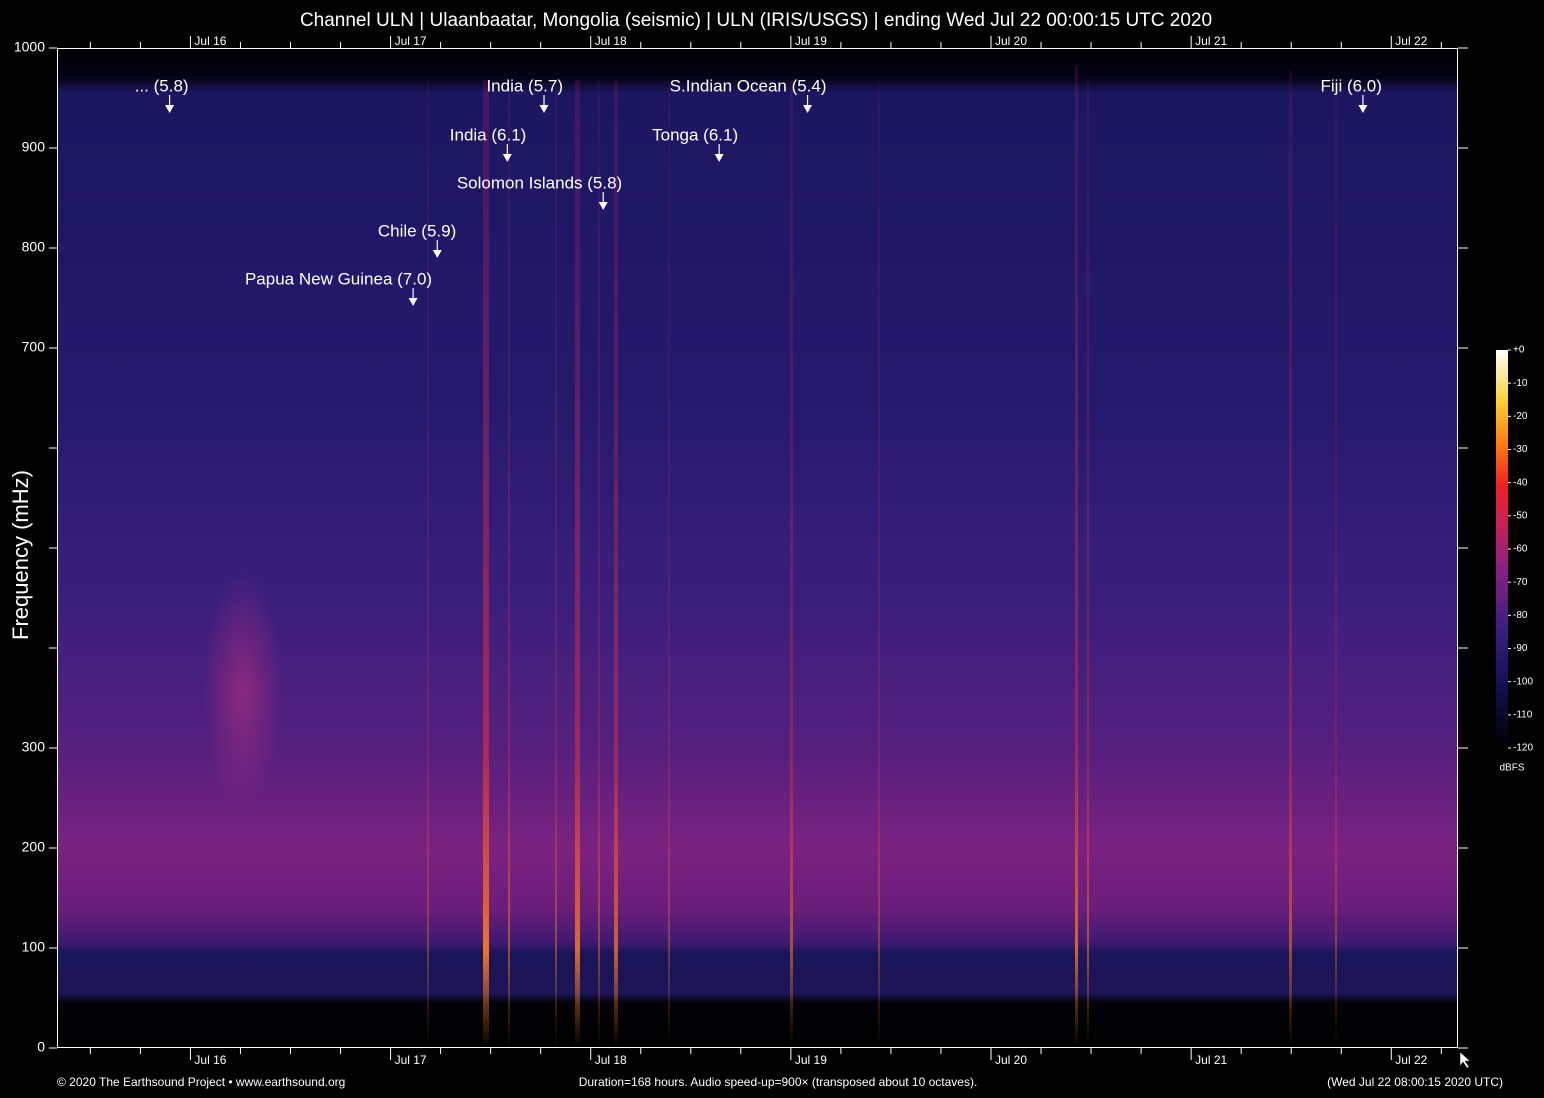  What do you see at coordinates (1511, 768) in the screenshot?
I see `colorbar-label: dBFS` at bounding box center [1511, 768].